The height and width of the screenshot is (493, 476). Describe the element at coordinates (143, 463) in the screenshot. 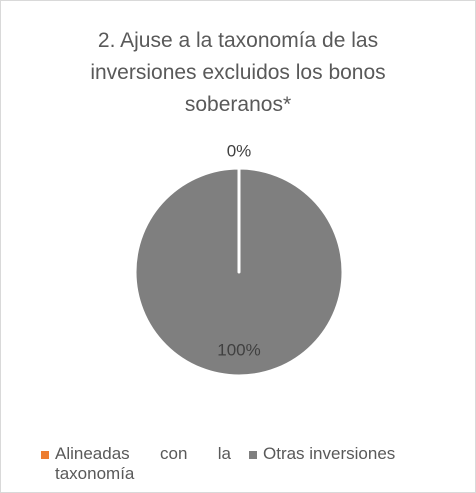

I see `legend-label: Alineadas con la taxonomía` at that location.